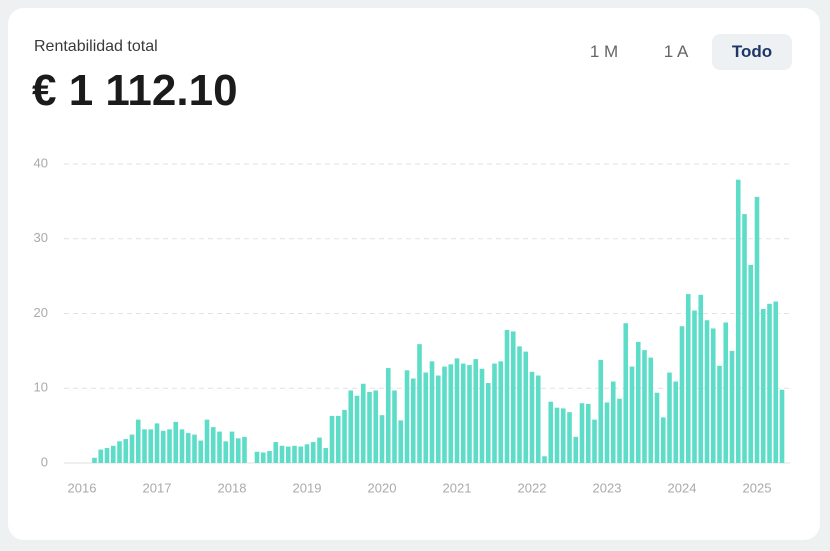 Image resolution: width=830 pixels, height=551 pixels. I want to click on x-tick-label: 2025, so click(757, 487).